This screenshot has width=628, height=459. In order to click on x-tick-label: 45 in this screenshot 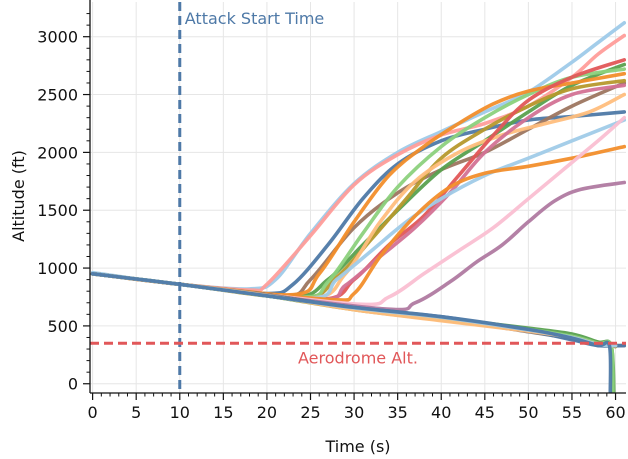, I will do `click(485, 412)`.